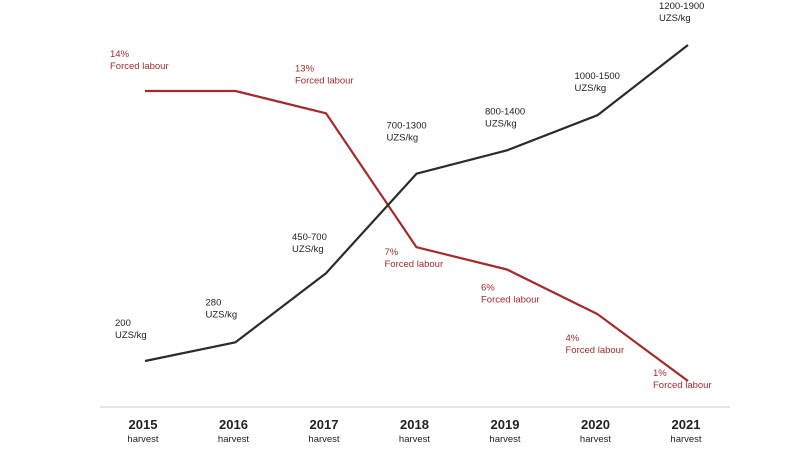  Describe the element at coordinates (139, 60) in the screenshot. I see `forced-label: 14% Forced labour` at that location.